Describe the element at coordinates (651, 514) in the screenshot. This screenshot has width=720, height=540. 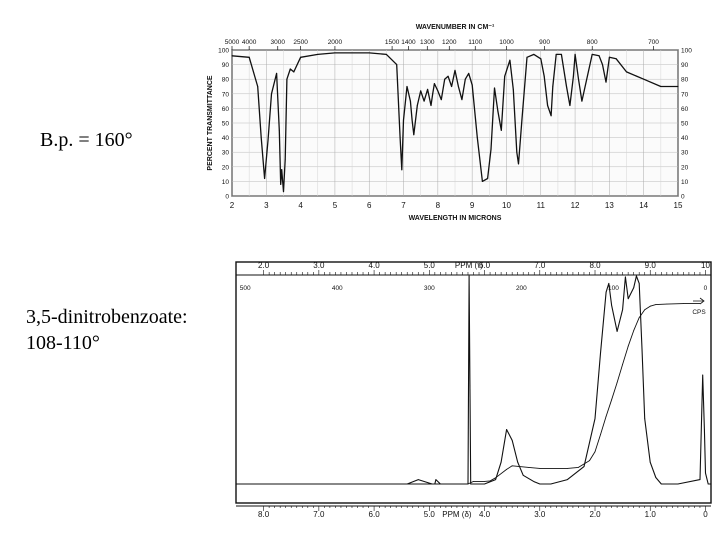
I see `nmr-x-tick-label: 1.0` at that location.